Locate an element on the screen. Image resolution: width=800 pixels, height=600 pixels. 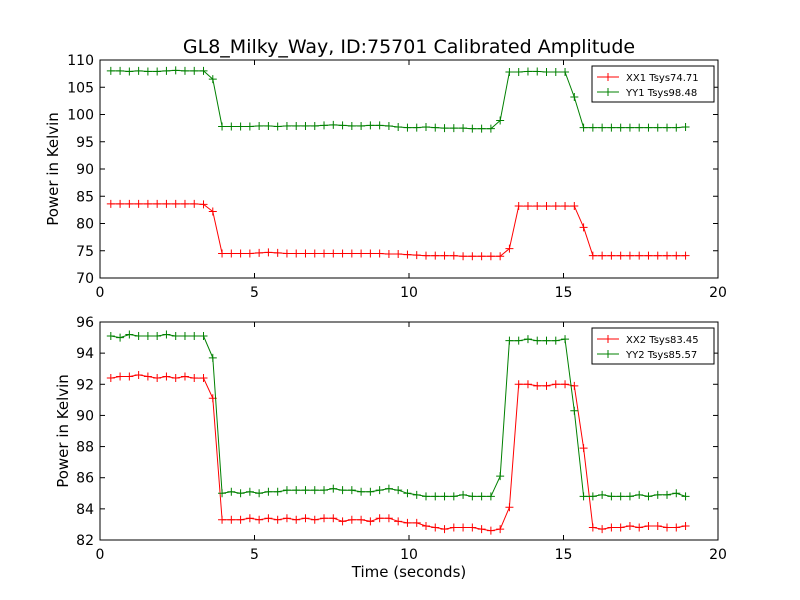
bottom-x-tick-label: 0 is located at coordinates (100, 555).